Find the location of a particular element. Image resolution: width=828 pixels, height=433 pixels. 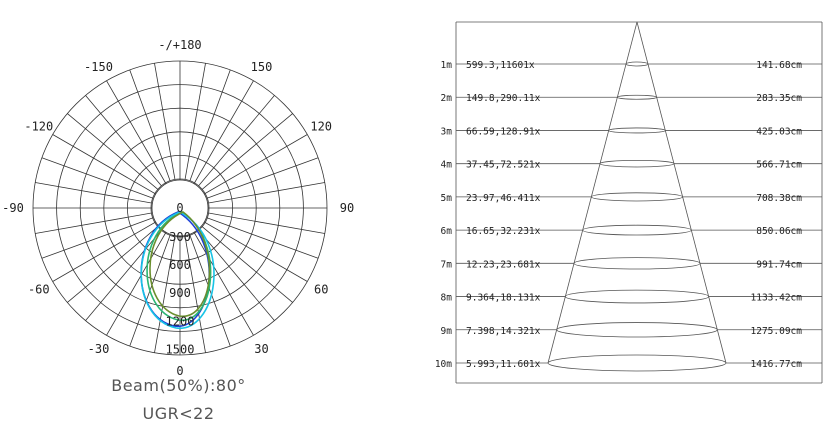

illuminance-label: 12.23,23.681x is located at coordinates (503, 264).